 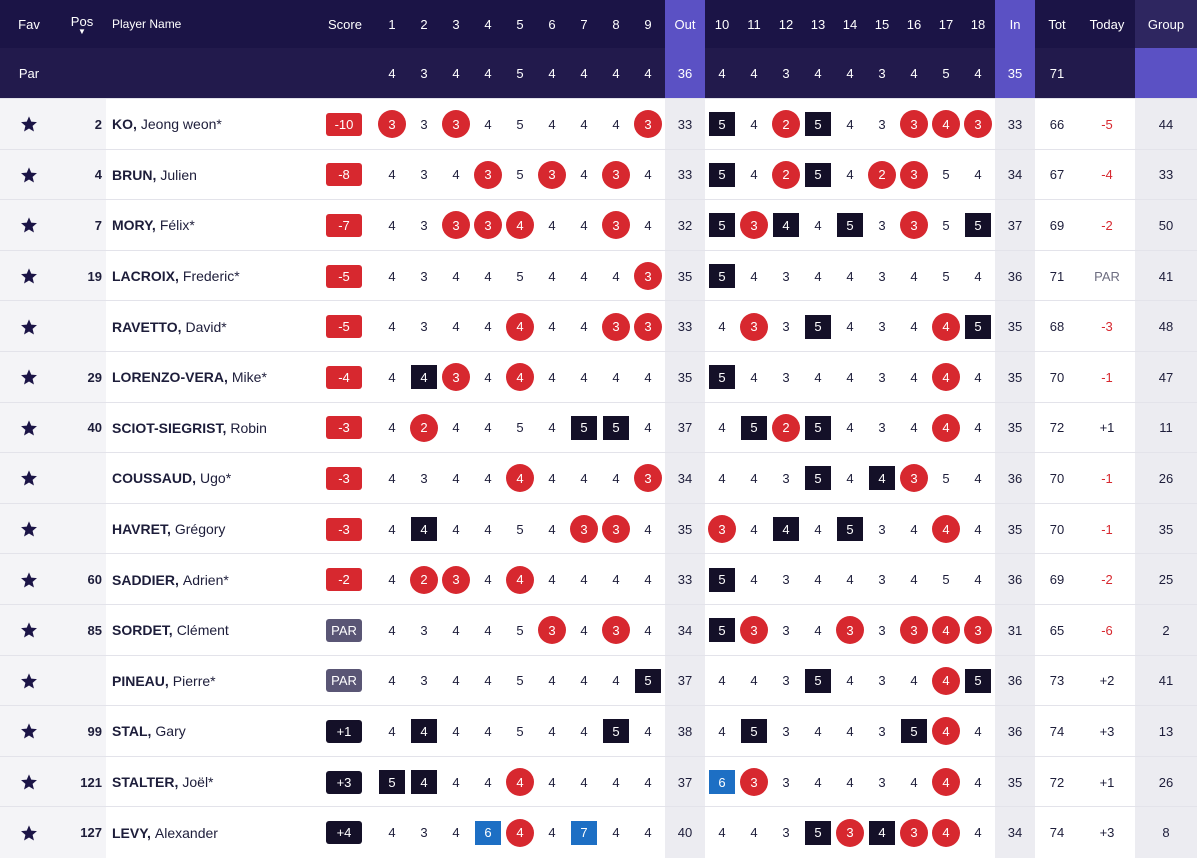 What do you see at coordinates (616, 579) in the screenshot?
I see `hole-8-score: 4` at bounding box center [616, 579].